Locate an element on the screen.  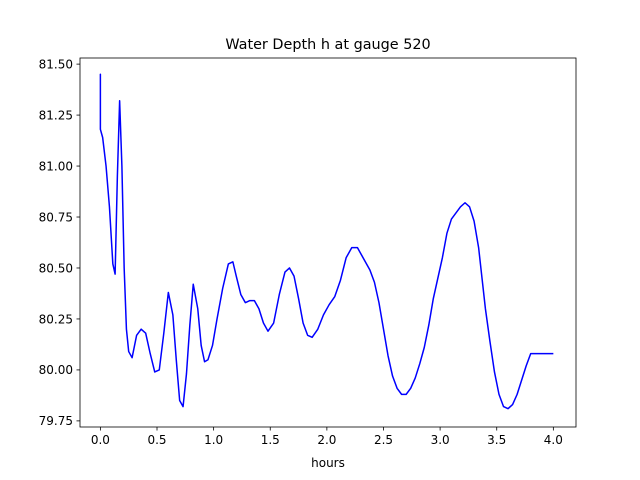
y-tick-label: 80.50 is located at coordinates (56, 268).